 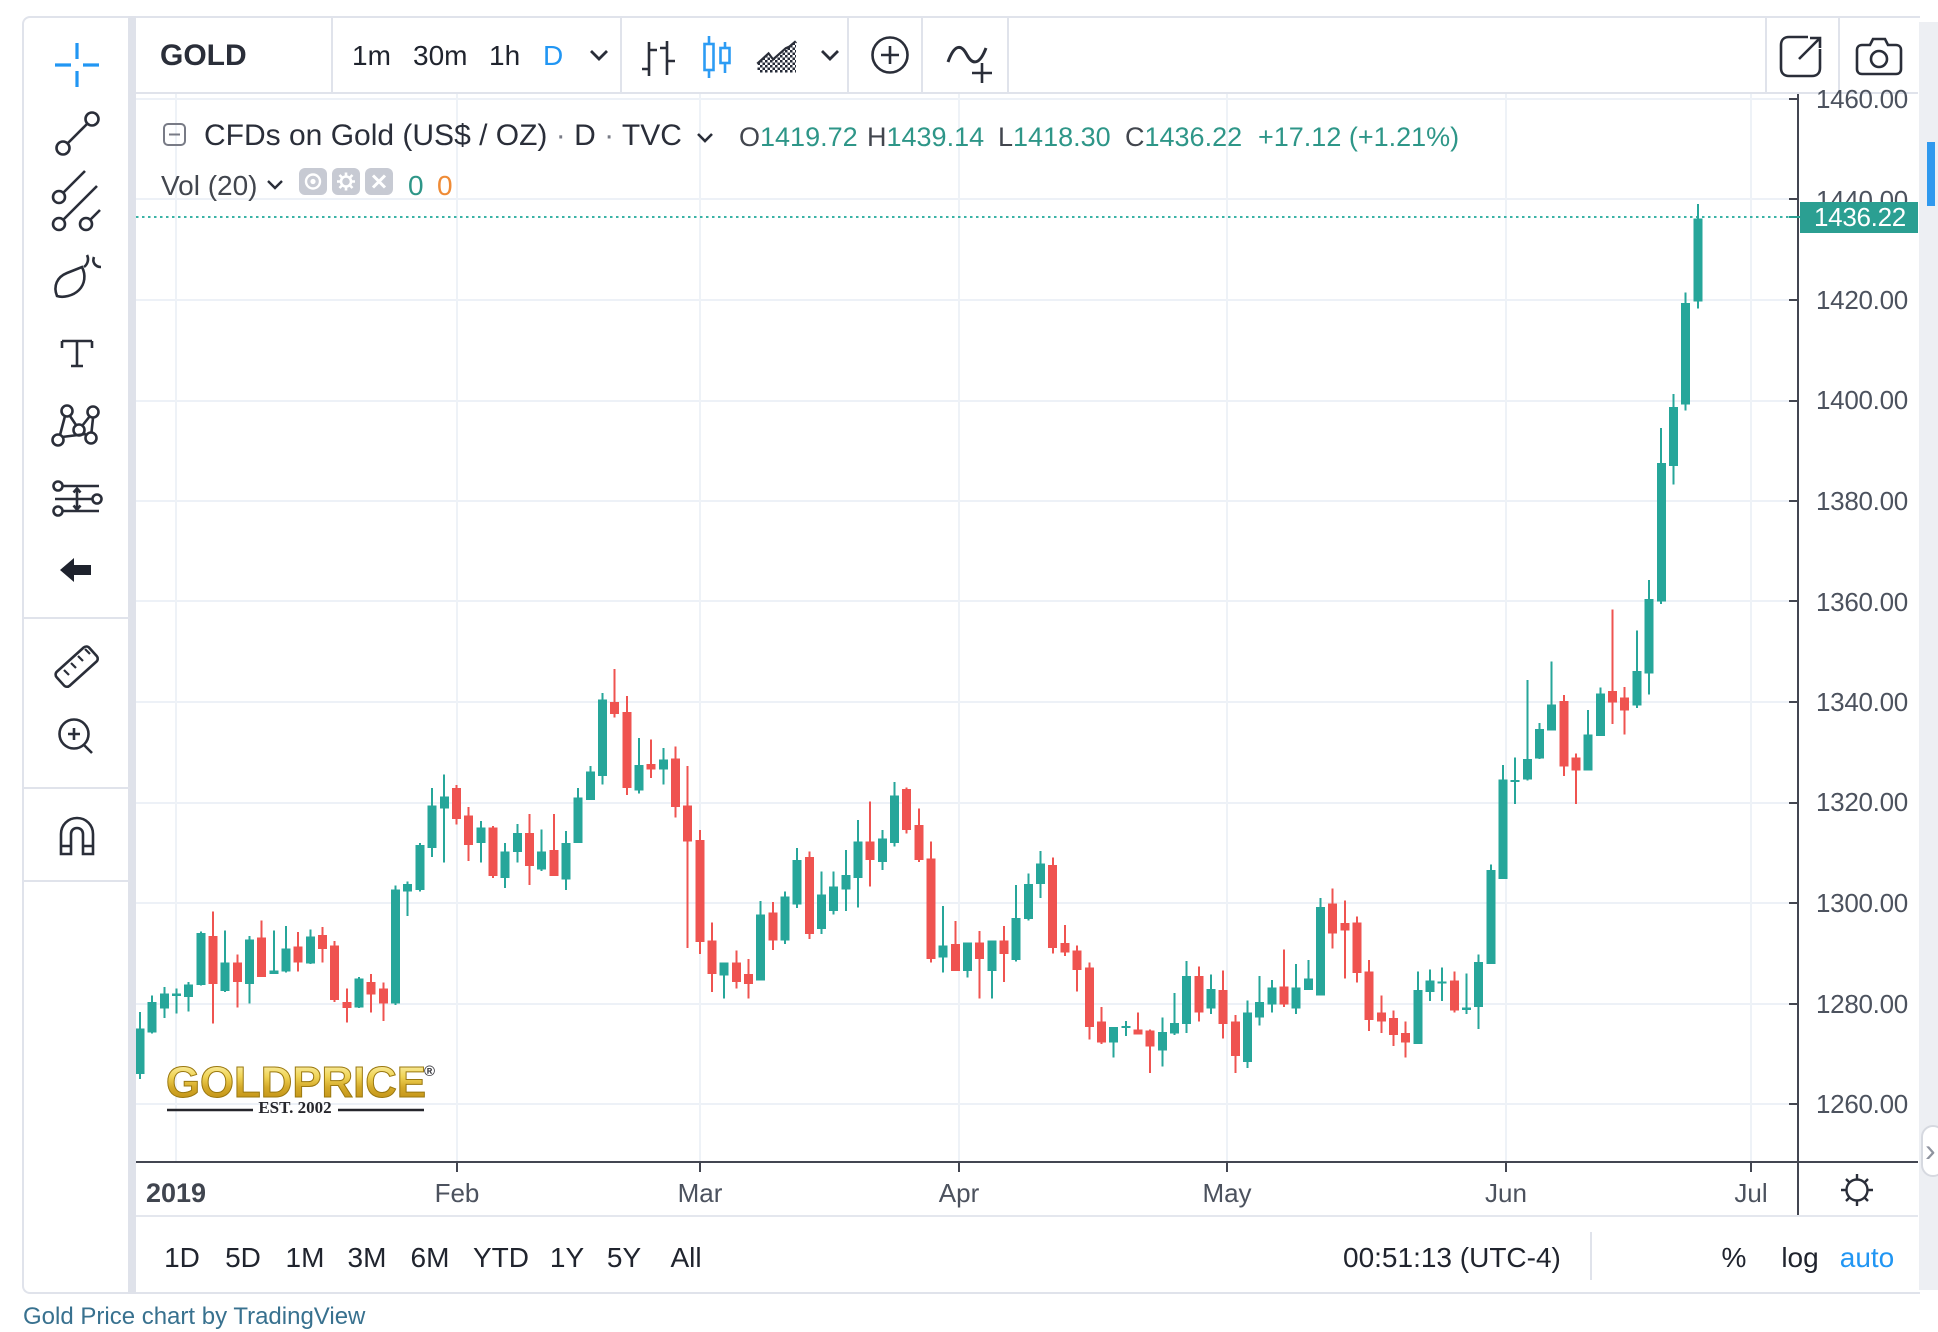 I want to click on svg-text: GOLDPRICE, so click(x=296, y=1082).